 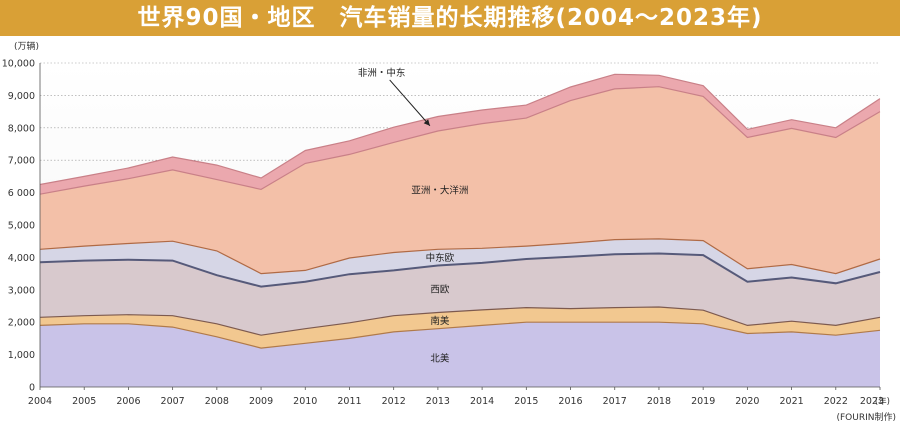 I want to click on x-tick-label: 2013, so click(x=438, y=401).